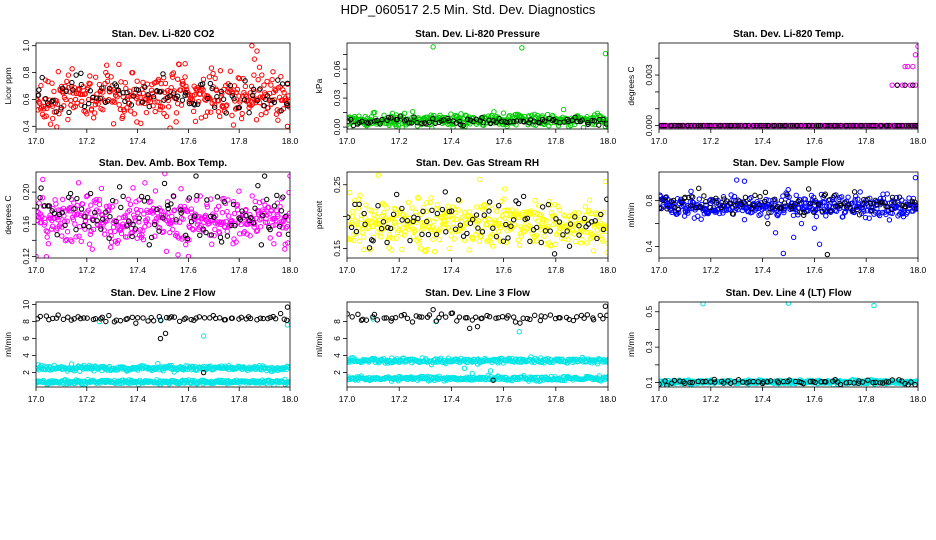 The width and height of the screenshot is (936, 540). What do you see at coordinates (659, 270) in the screenshot?
I see `x-tick-label: 17.0` at bounding box center [659, 270].